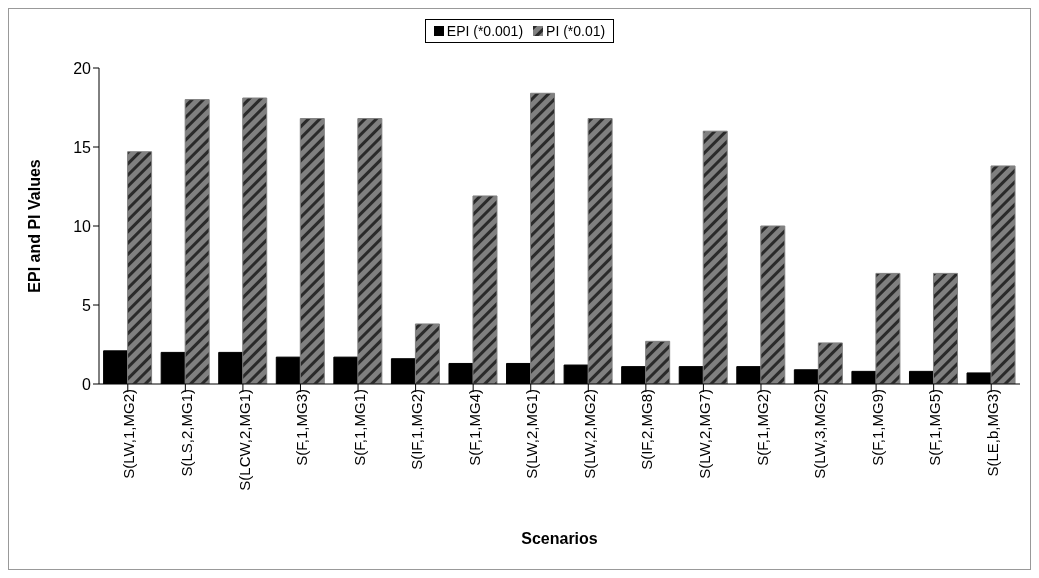  I want to click on y-tick-label: 20, so click(82, 68).